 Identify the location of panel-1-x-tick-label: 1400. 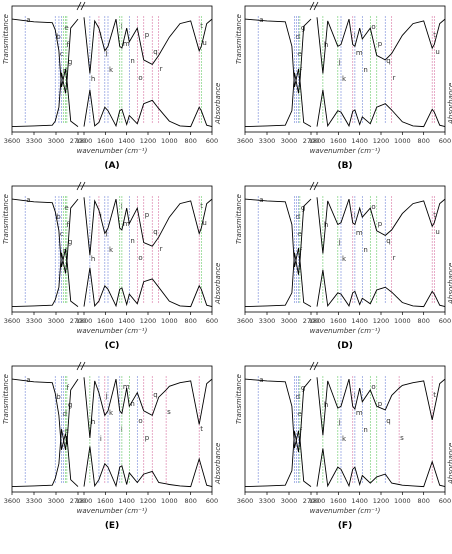
(126, 141).